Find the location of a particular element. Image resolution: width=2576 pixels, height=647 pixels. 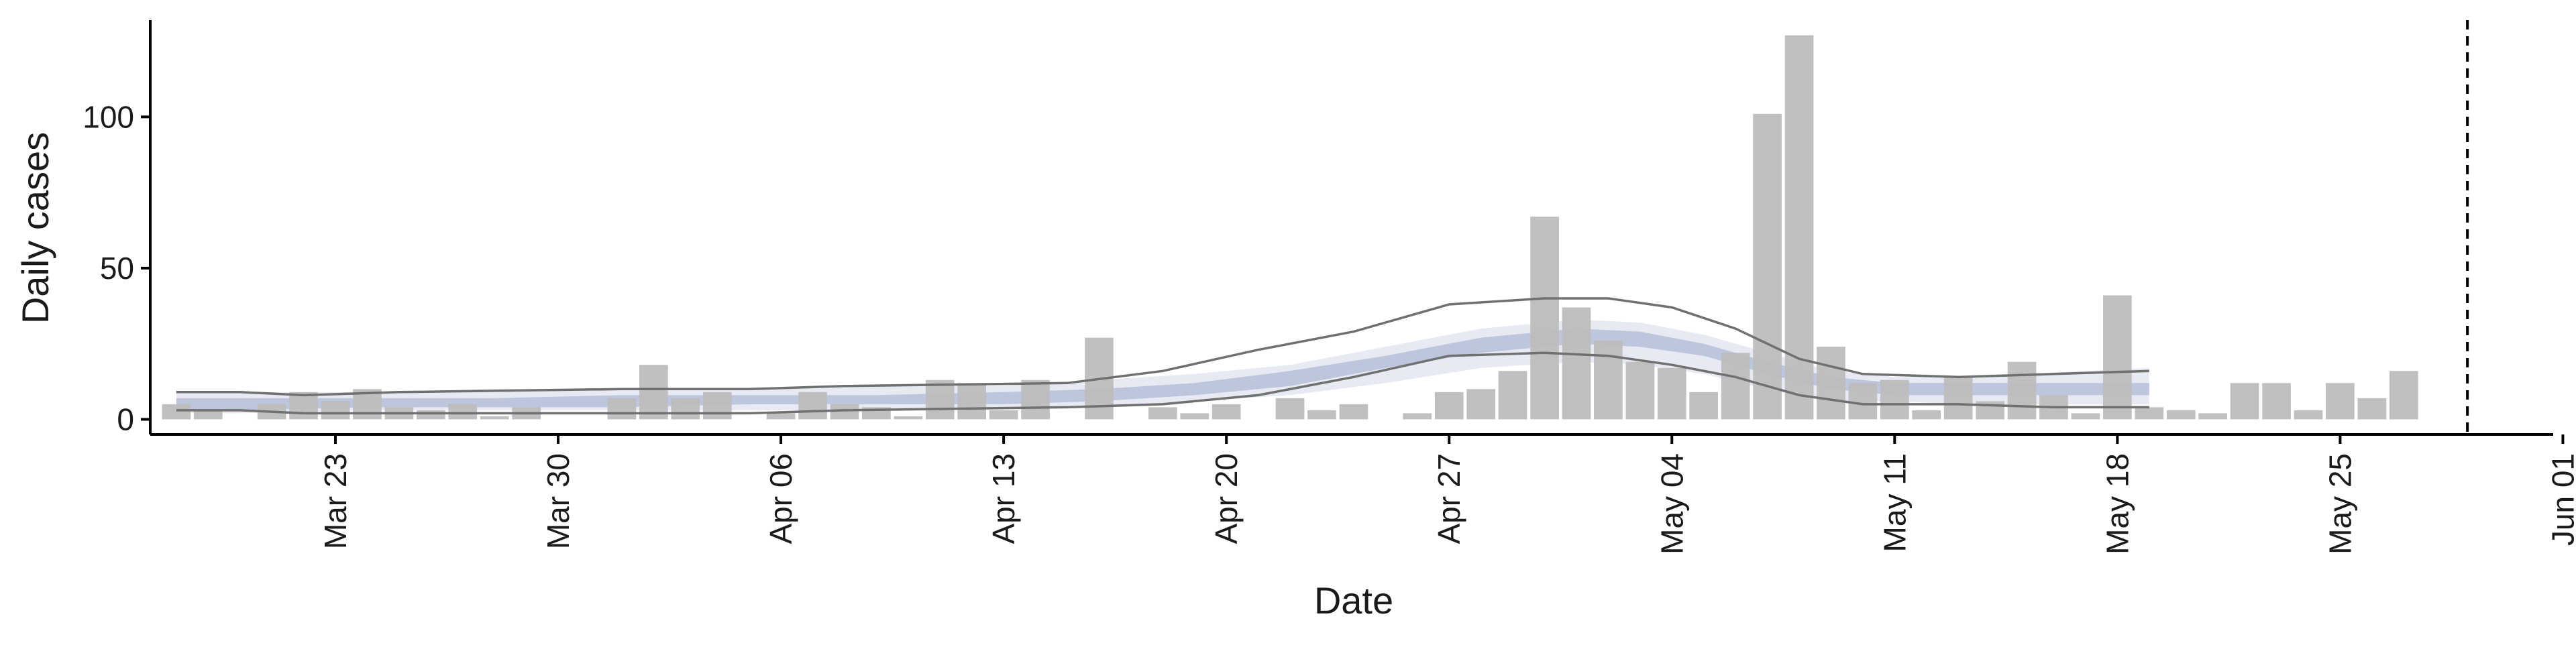

x-tick-label-2020-05-25: May 25 is located at coordinates (2339, 503).